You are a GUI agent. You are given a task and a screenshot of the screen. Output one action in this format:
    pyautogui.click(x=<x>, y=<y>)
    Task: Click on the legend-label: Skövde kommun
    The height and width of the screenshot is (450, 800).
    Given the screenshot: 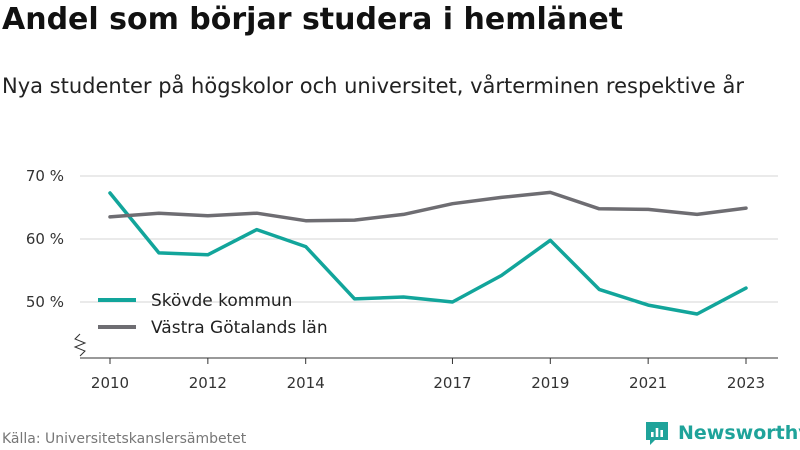 What is the action you would take?
    pyautogui.click(x=221, y=301)
    